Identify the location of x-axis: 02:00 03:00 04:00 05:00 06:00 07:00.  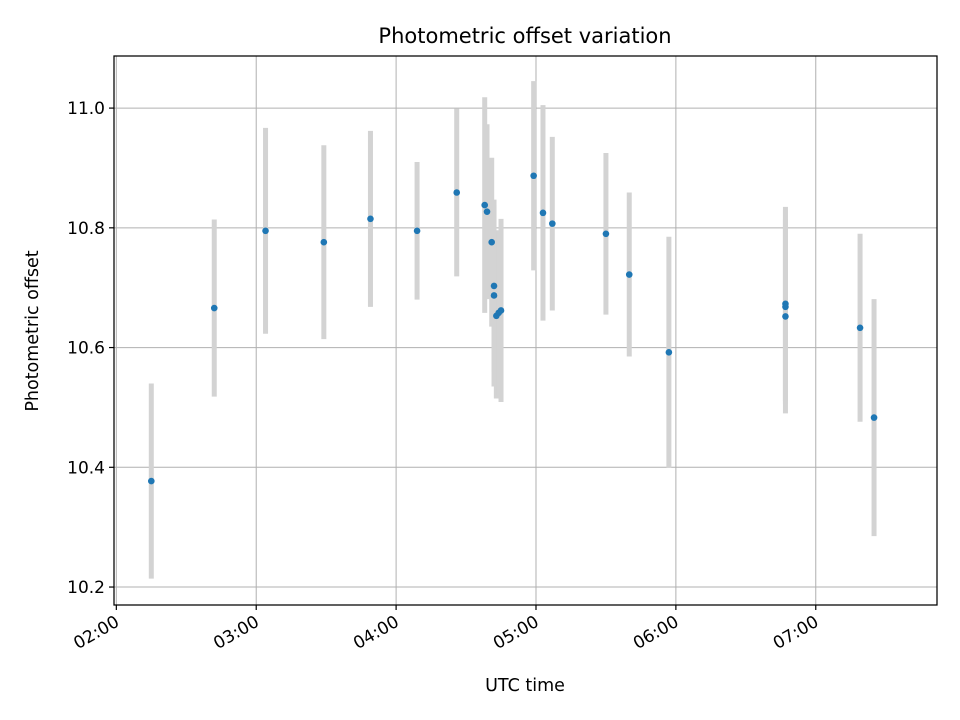
(446, 629).